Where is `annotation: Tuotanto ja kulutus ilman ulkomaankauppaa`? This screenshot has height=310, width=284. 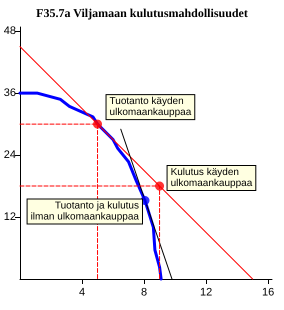
annotation: Tuotanto ja kulutus ilman ulkomaankauppaa is located at coordinates (85, 211).